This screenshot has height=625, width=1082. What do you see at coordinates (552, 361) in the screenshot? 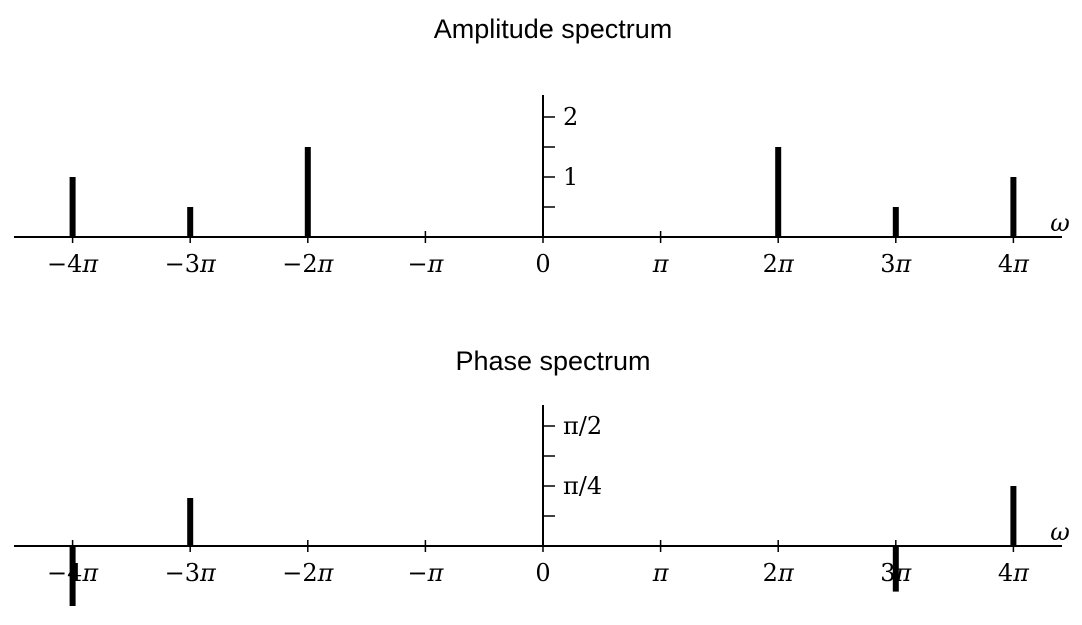
I see `chart-title: Phase spectrum` at bounding box center [552, 361].